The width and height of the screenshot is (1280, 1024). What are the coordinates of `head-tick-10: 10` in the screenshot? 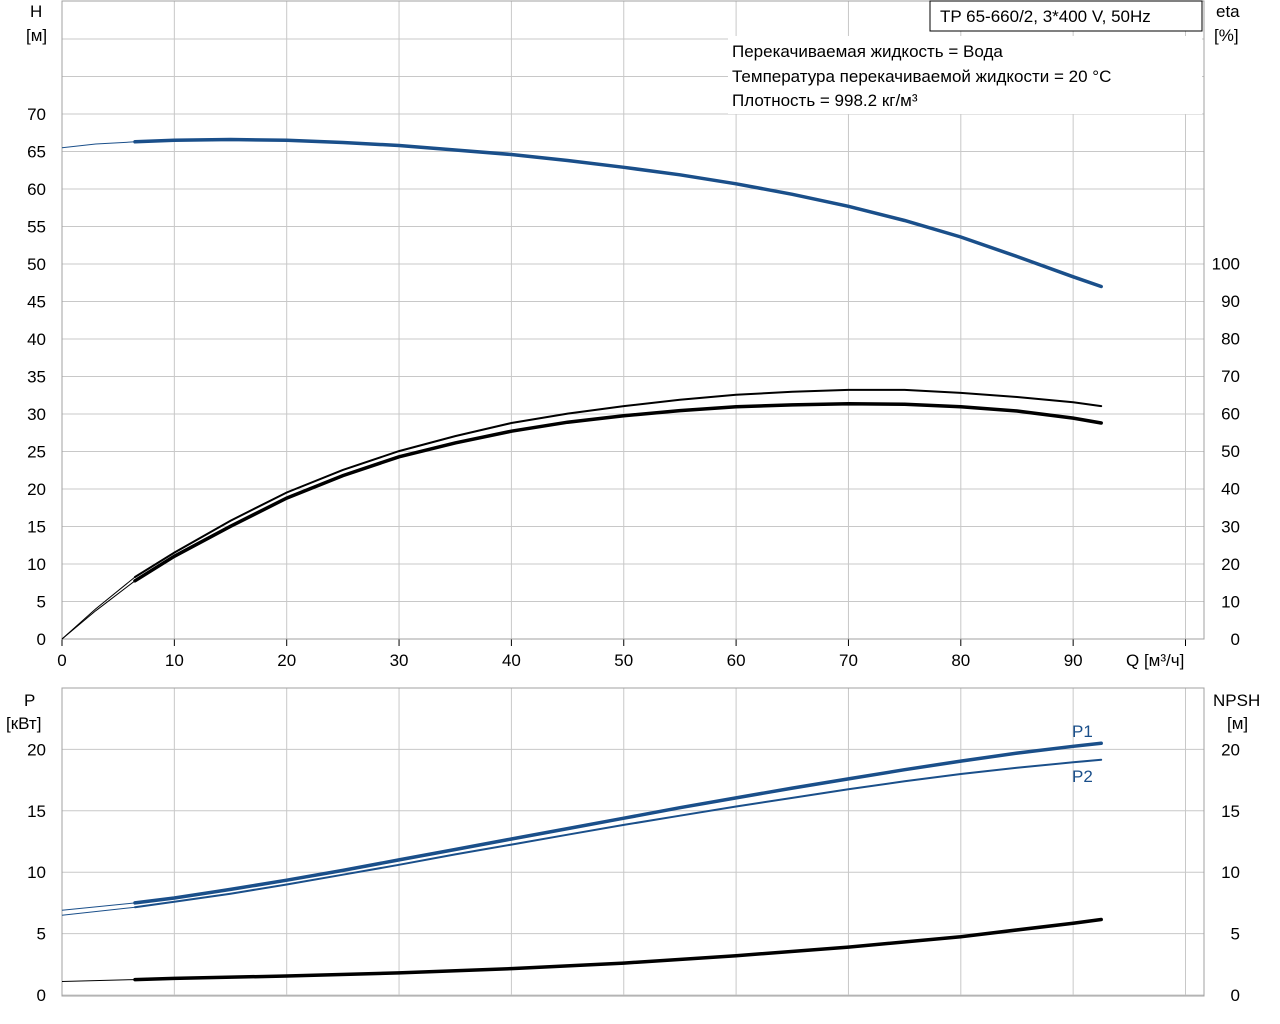 It's located at (36, 564).